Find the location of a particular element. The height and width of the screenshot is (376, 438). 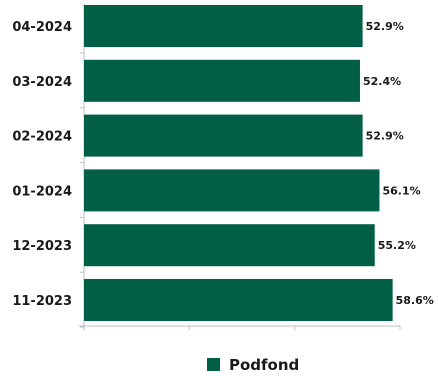

value-label: 58.6% is located at coordinates (415, 300).